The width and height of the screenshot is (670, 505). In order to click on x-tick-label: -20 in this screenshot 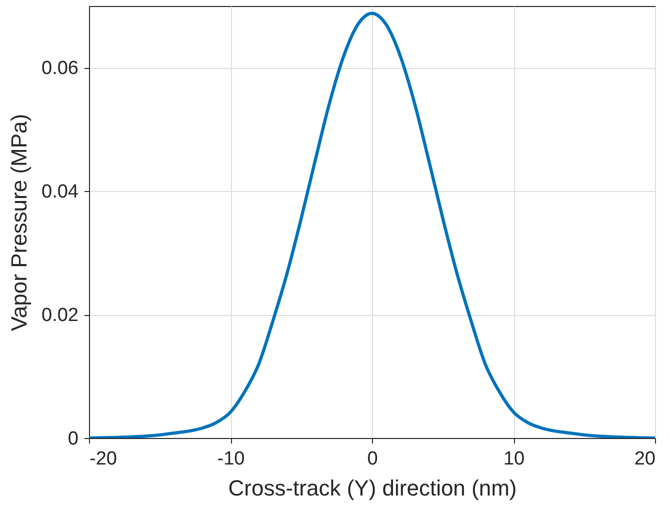, I will do `click(103, 459)`.